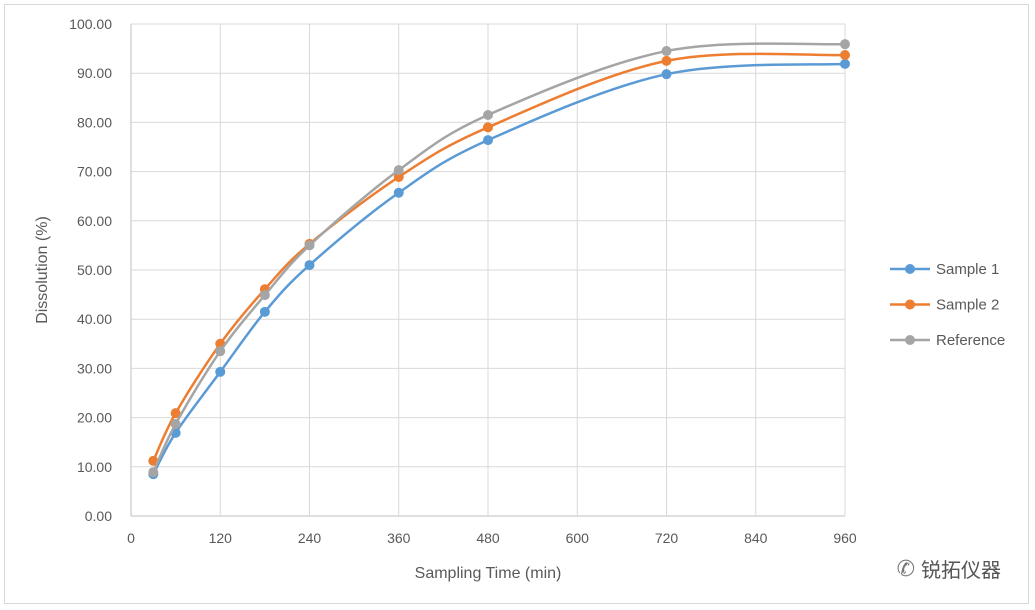 The height and width of the screenshot is (610, 1035). Describe the element at coordinates (845, 538) in the screenshot. I see `x-tick-label: 960` at that location.